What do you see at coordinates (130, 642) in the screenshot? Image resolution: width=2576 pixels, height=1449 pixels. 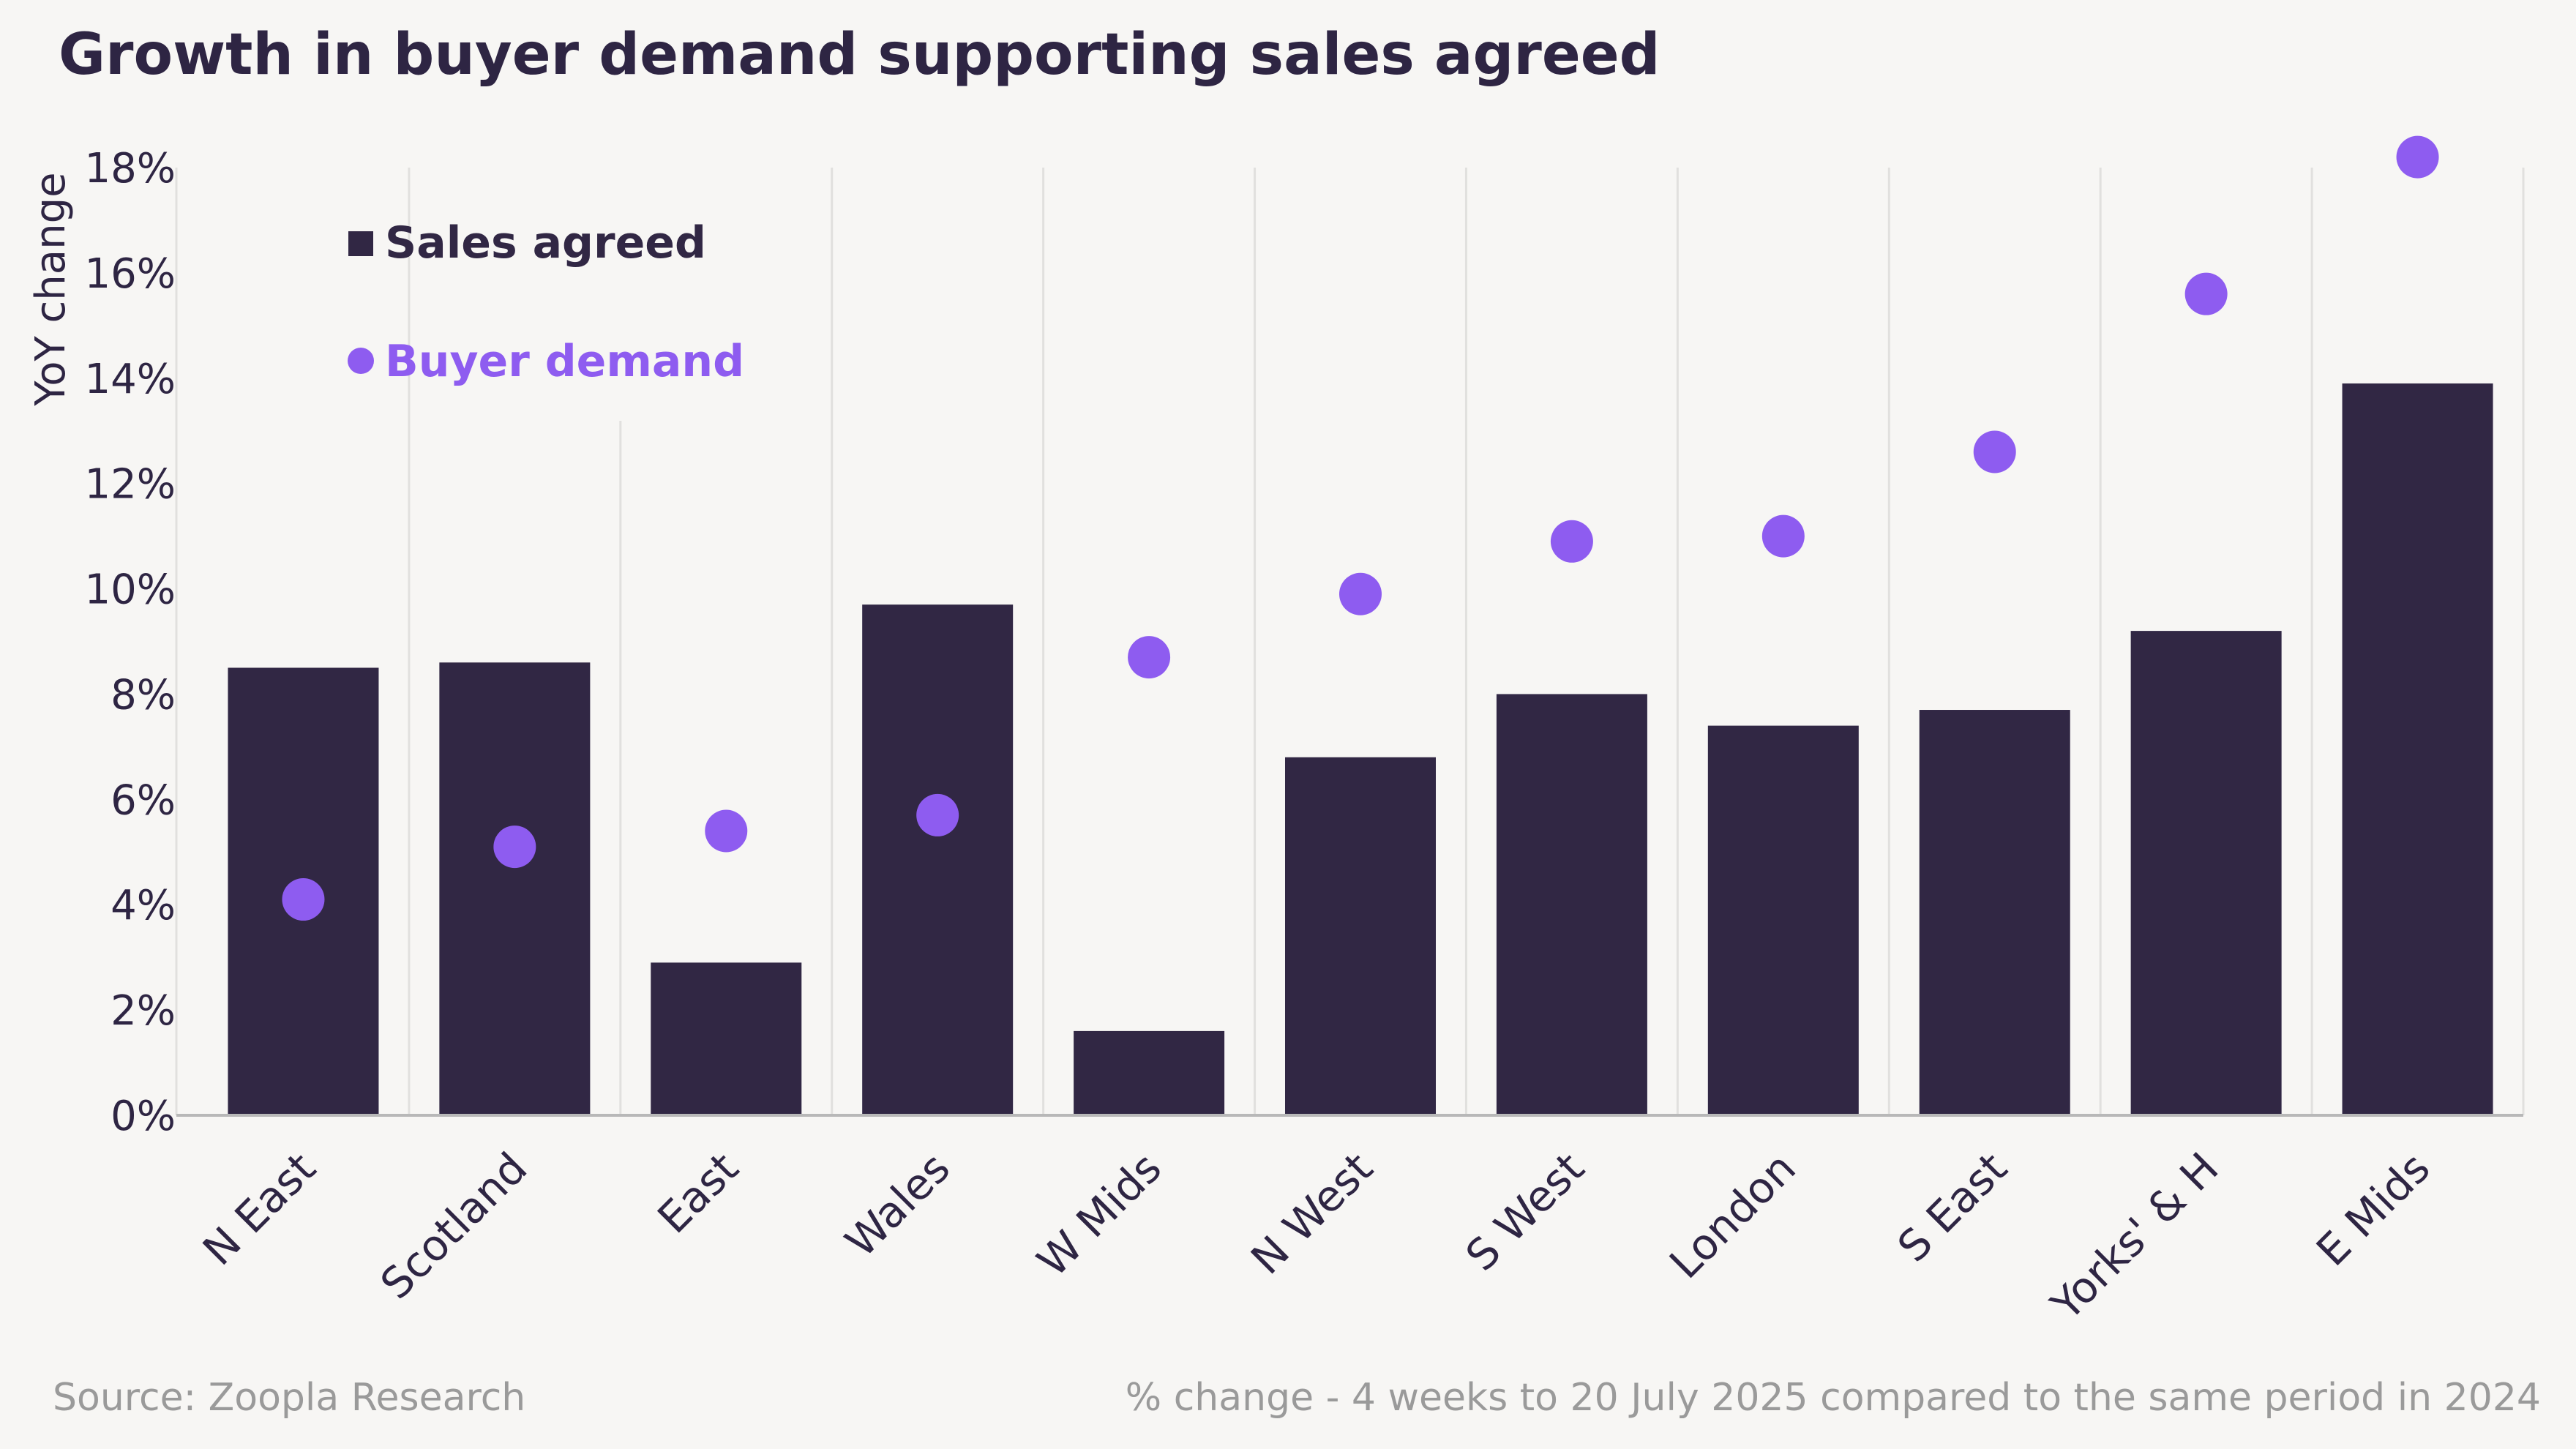 I see `y-tick-labels: 0% 2% 4% 6% 8% 10% 12% 14% 16% 18%` at bounding box center [130, 642].